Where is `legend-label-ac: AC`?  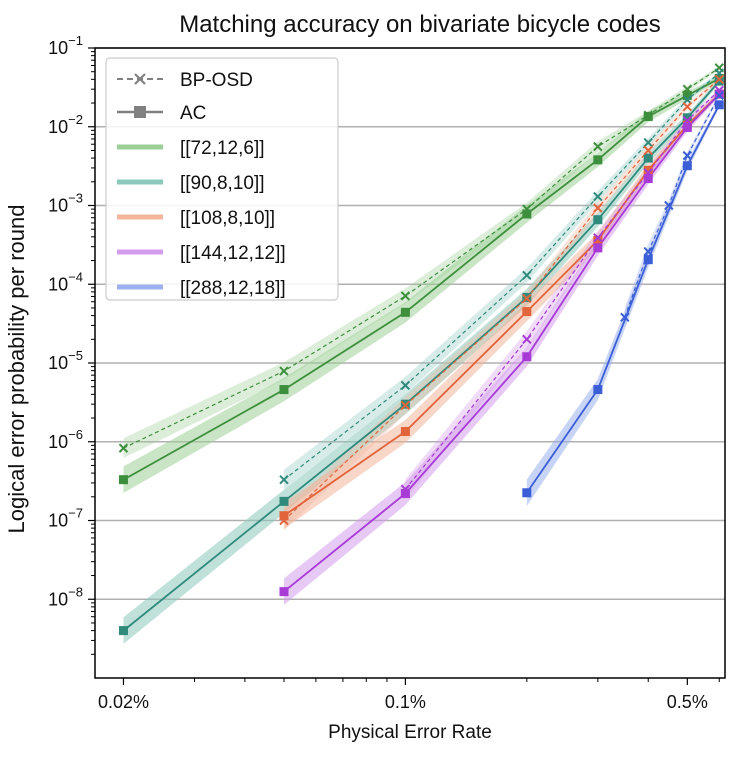 legend-label-ac: AC is located at coordinates (193, 113).